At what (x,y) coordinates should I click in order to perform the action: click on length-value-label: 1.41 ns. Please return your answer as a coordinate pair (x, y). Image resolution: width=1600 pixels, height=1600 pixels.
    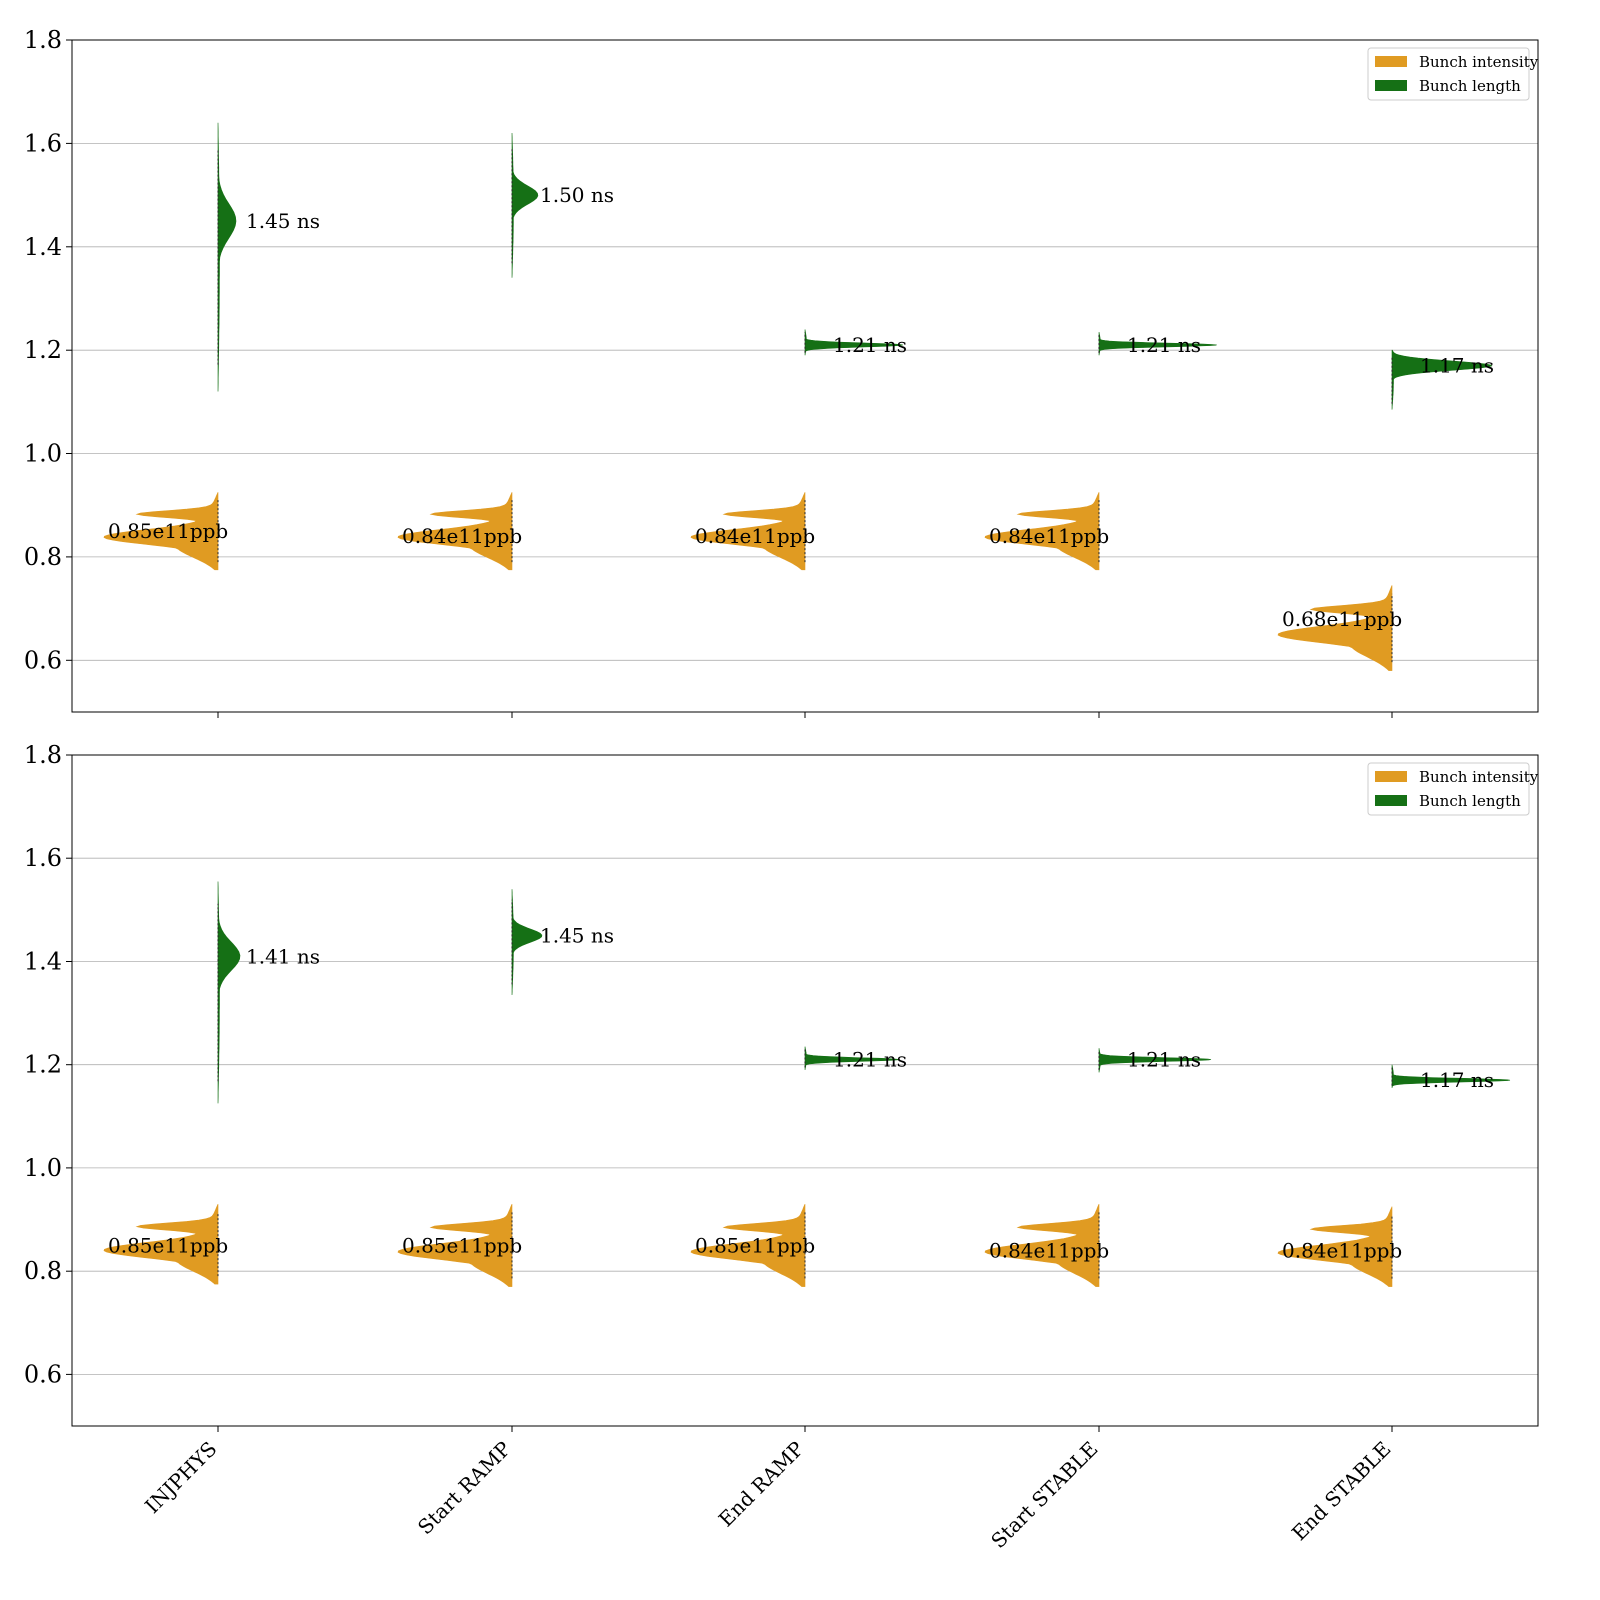
    Looking at the image, I should click on (283, 956).